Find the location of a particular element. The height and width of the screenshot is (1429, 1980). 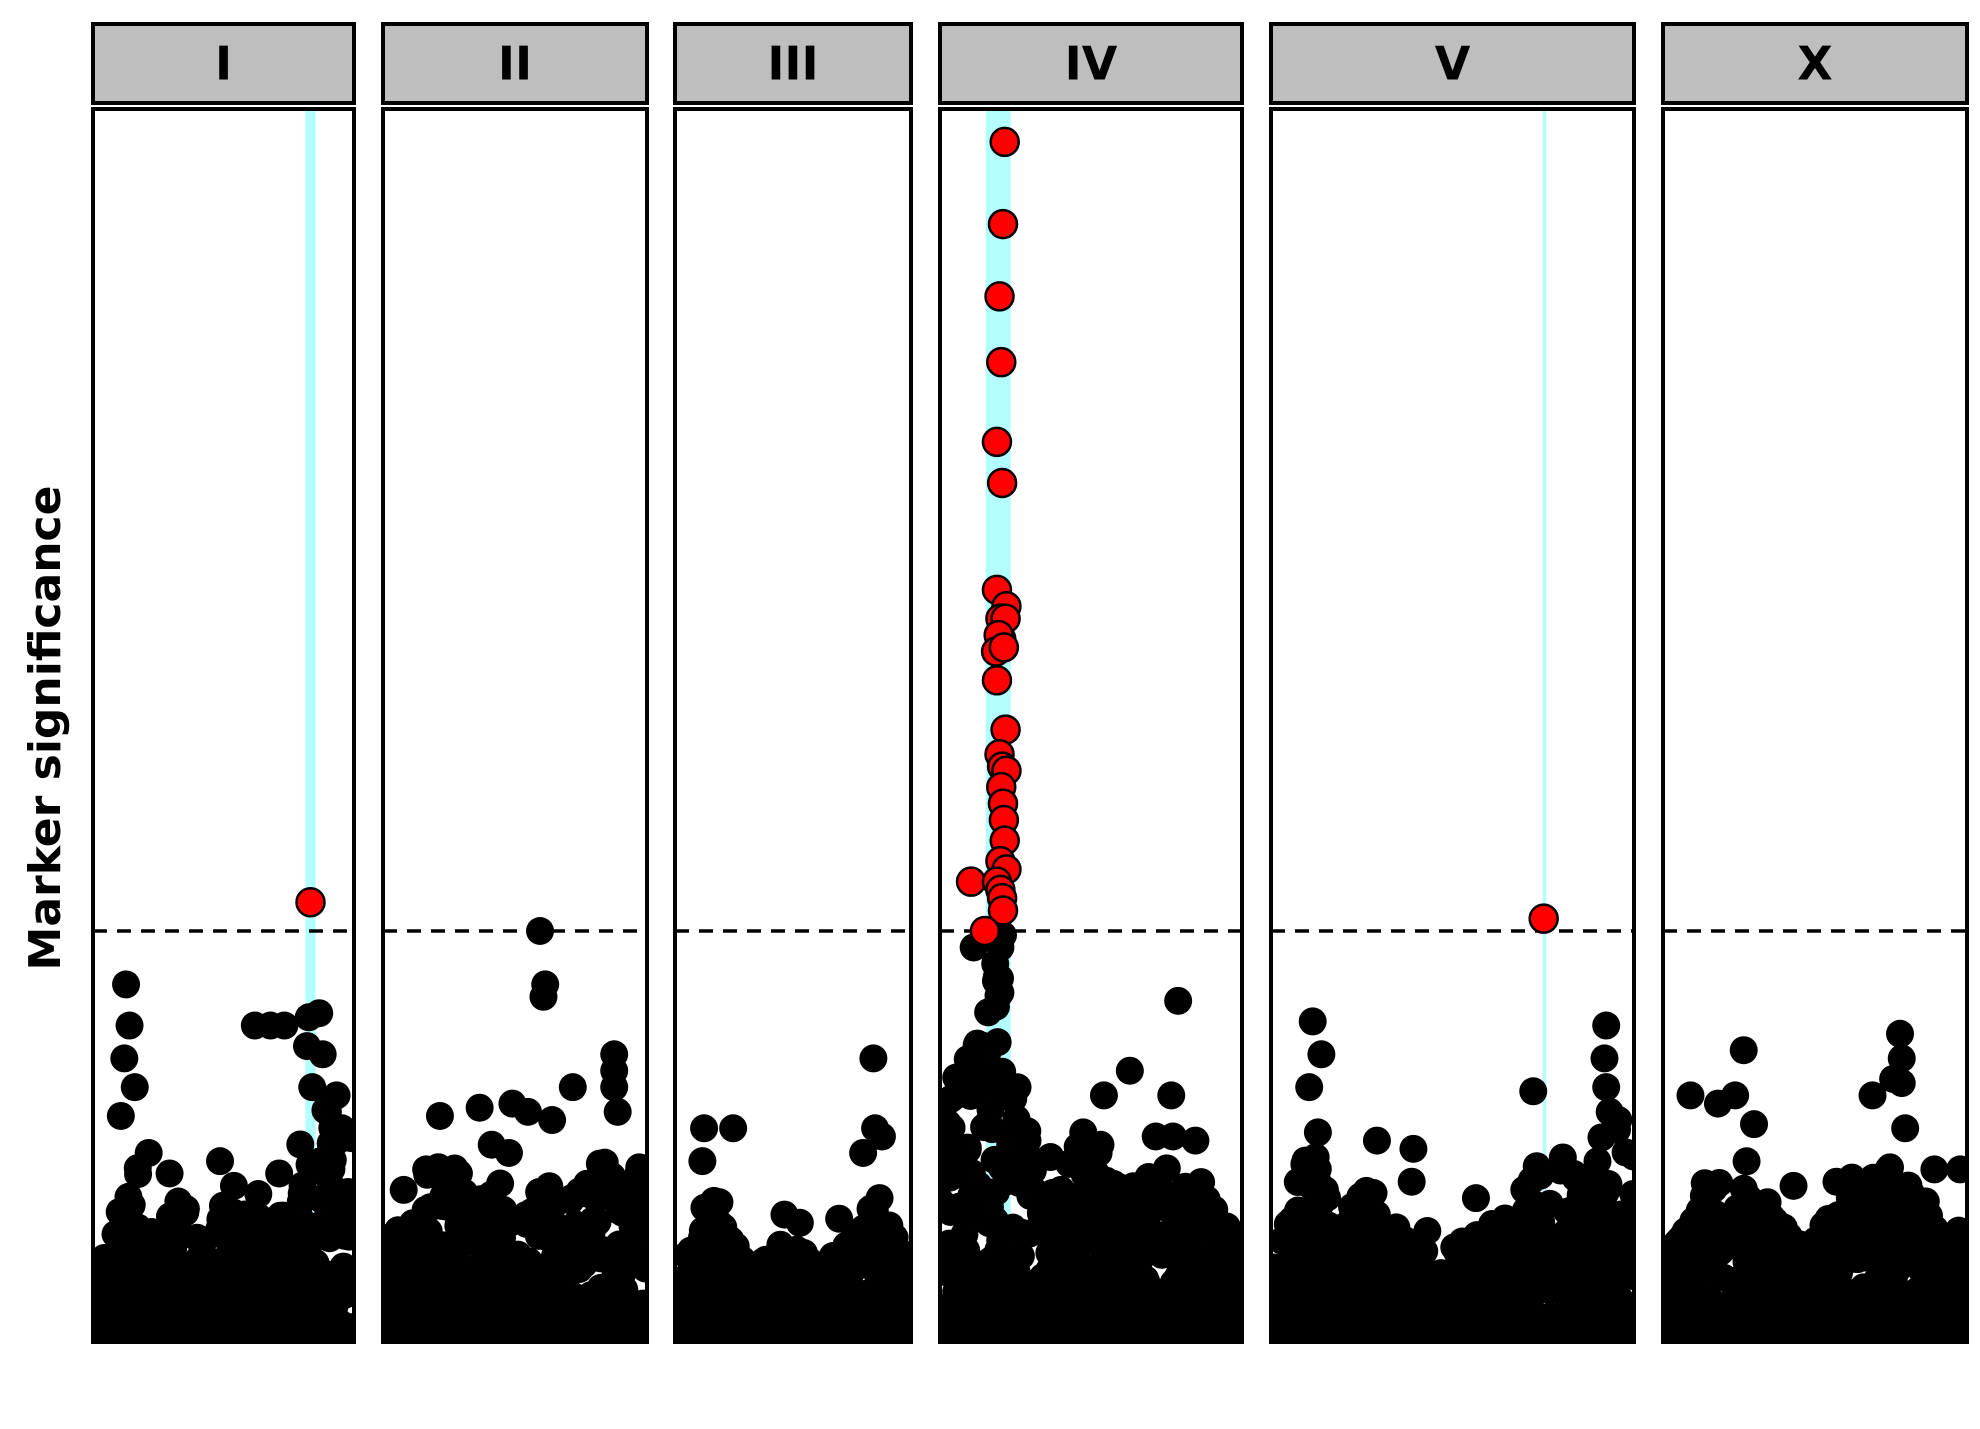

strip-label: III is located at coordinates (792, 64).